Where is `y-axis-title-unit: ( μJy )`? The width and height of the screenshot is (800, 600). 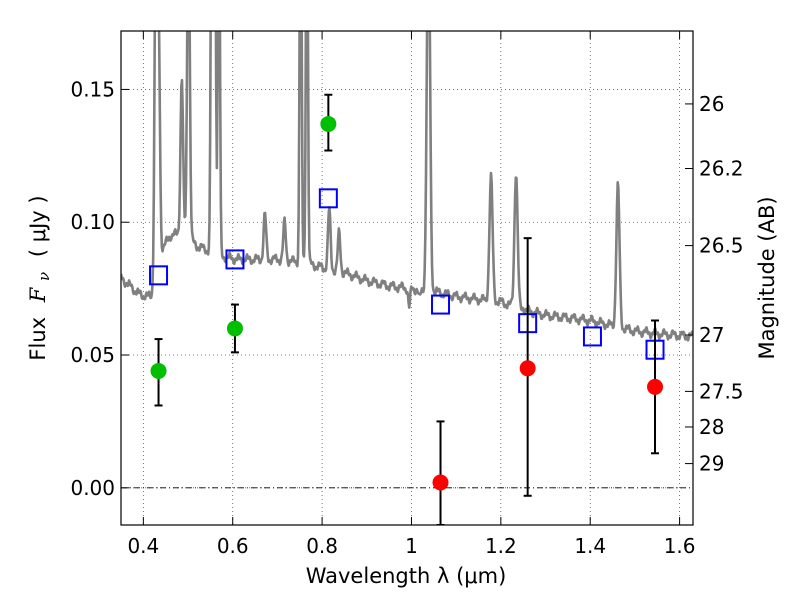
y-axis-title-unit: ( μJy ) is located at coordinates (38, 226).